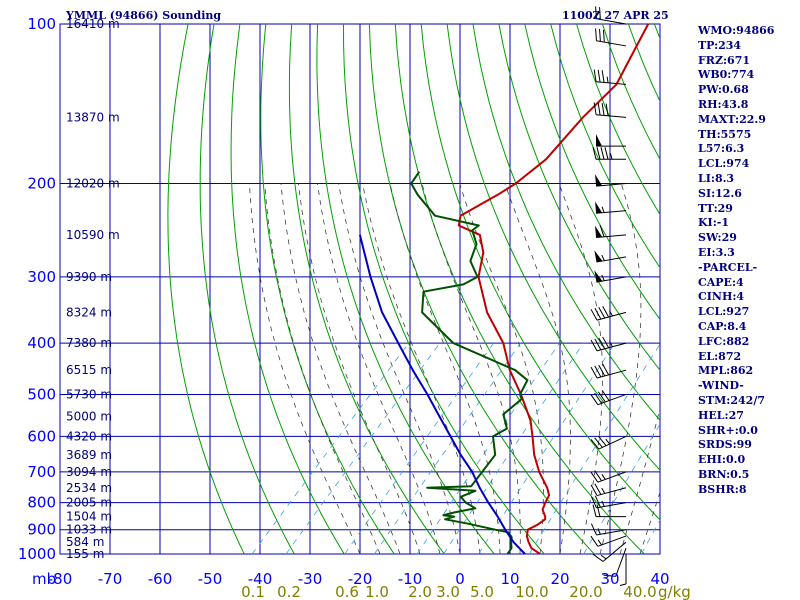 The width and height of the screenshot is (800, 600). Describe the element at coordinates (728, 430) in the screenshot. I see `index-item: SHR+:0.0` at that location.